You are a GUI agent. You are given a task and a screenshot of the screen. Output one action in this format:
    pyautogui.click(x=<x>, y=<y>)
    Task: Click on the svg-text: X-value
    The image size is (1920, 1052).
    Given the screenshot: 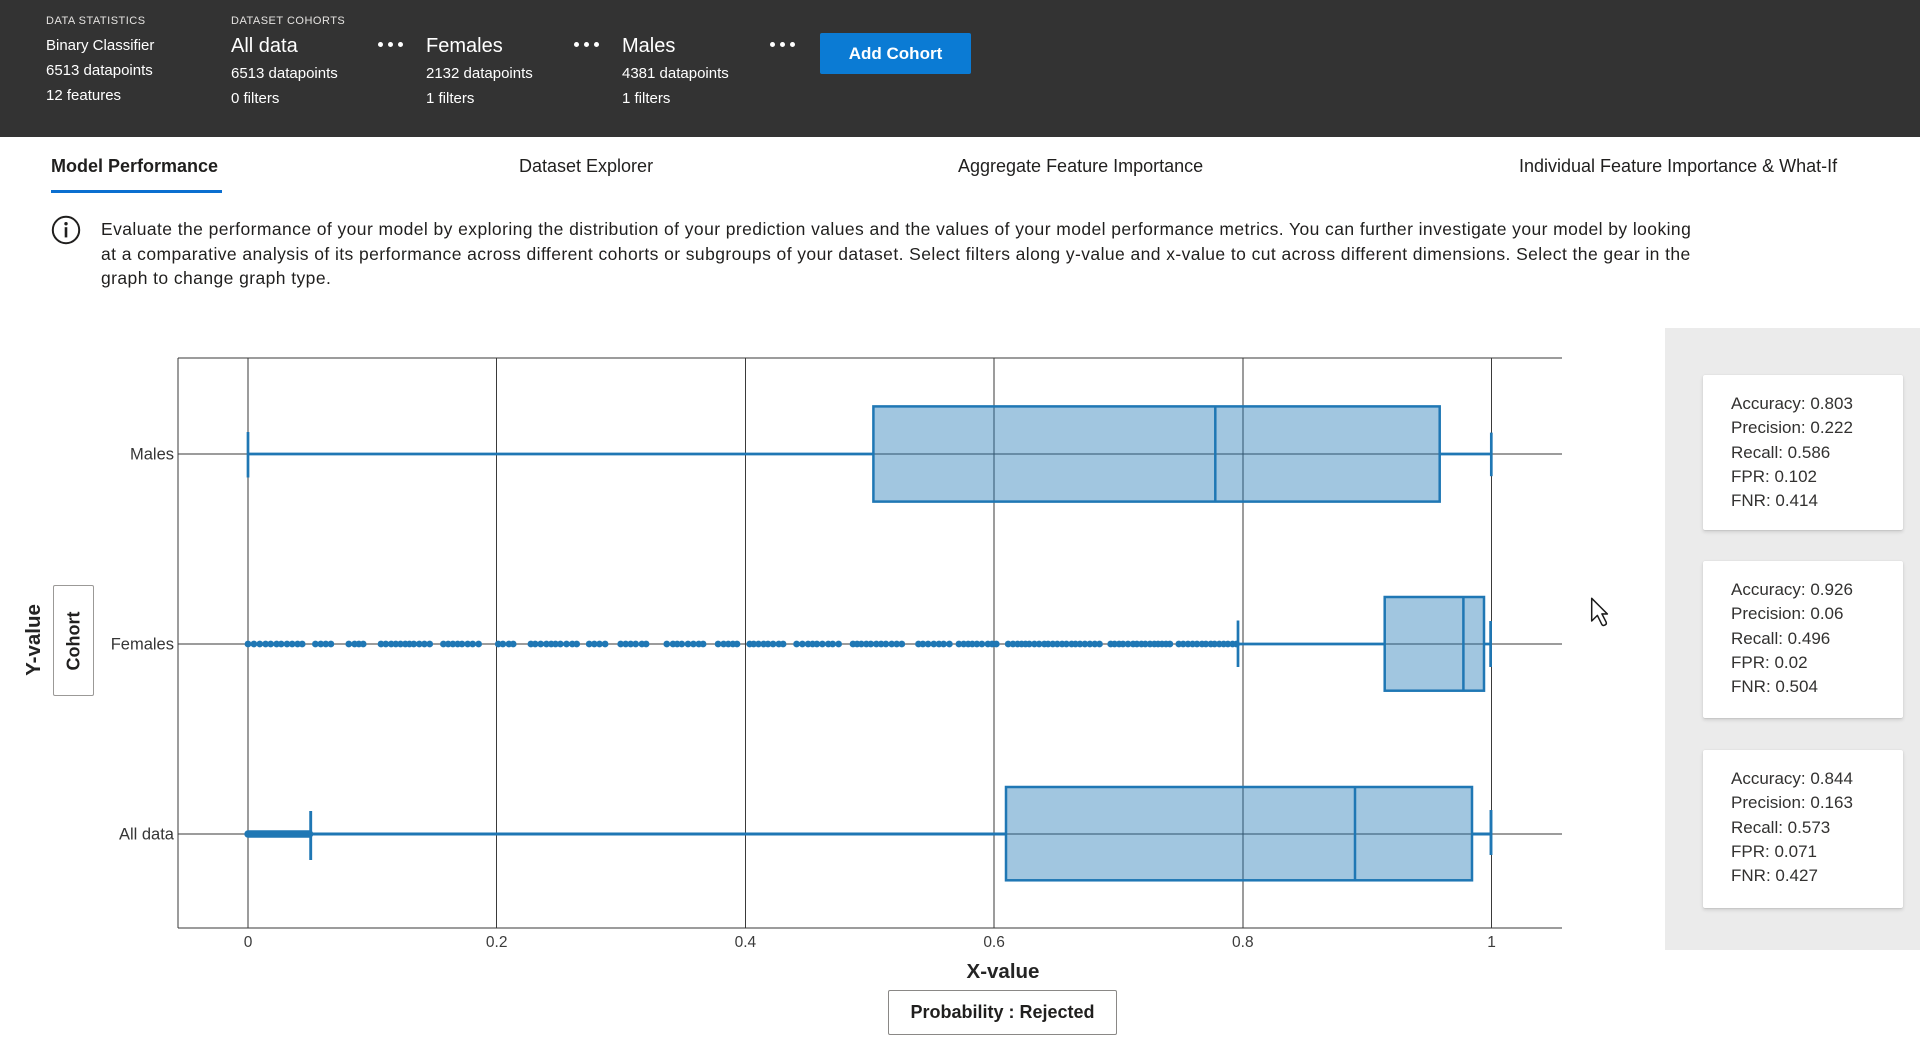 What is the action you would take?
    pyautogui.click(x=1003, y=971)
    